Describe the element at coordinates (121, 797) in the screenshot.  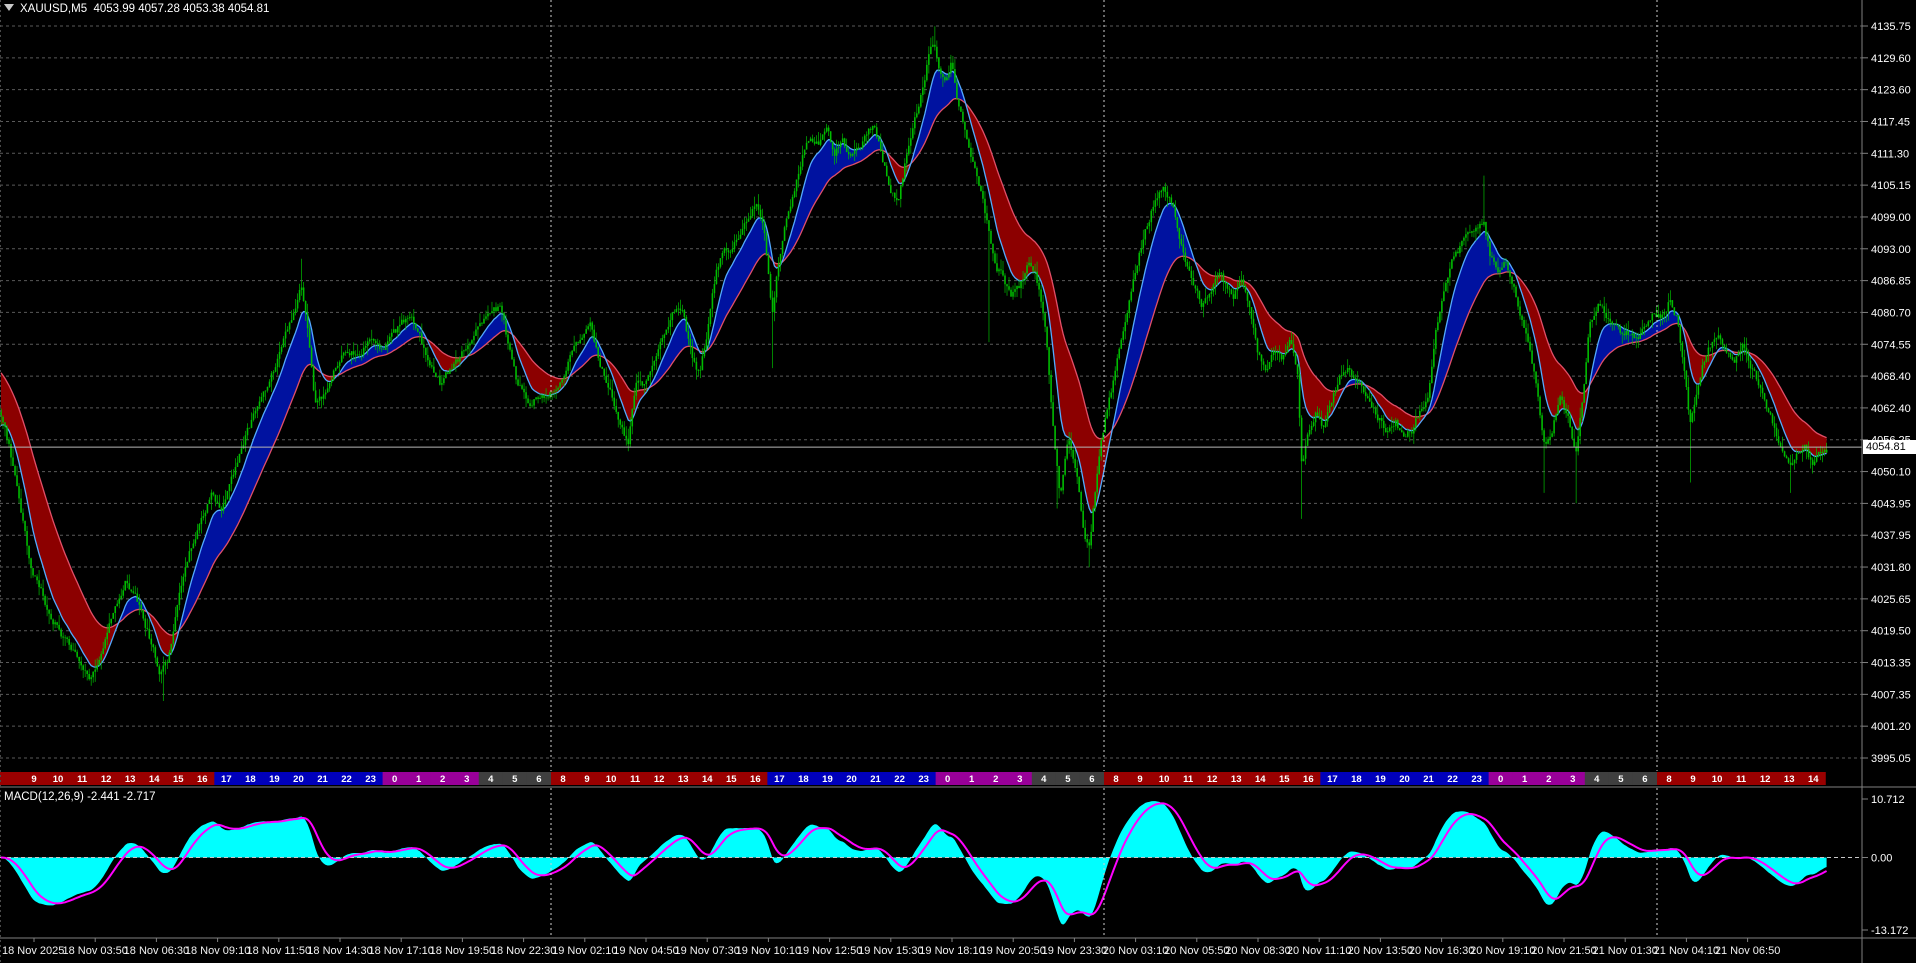
I see `macd-values: -2.441 -2.717` at that location.